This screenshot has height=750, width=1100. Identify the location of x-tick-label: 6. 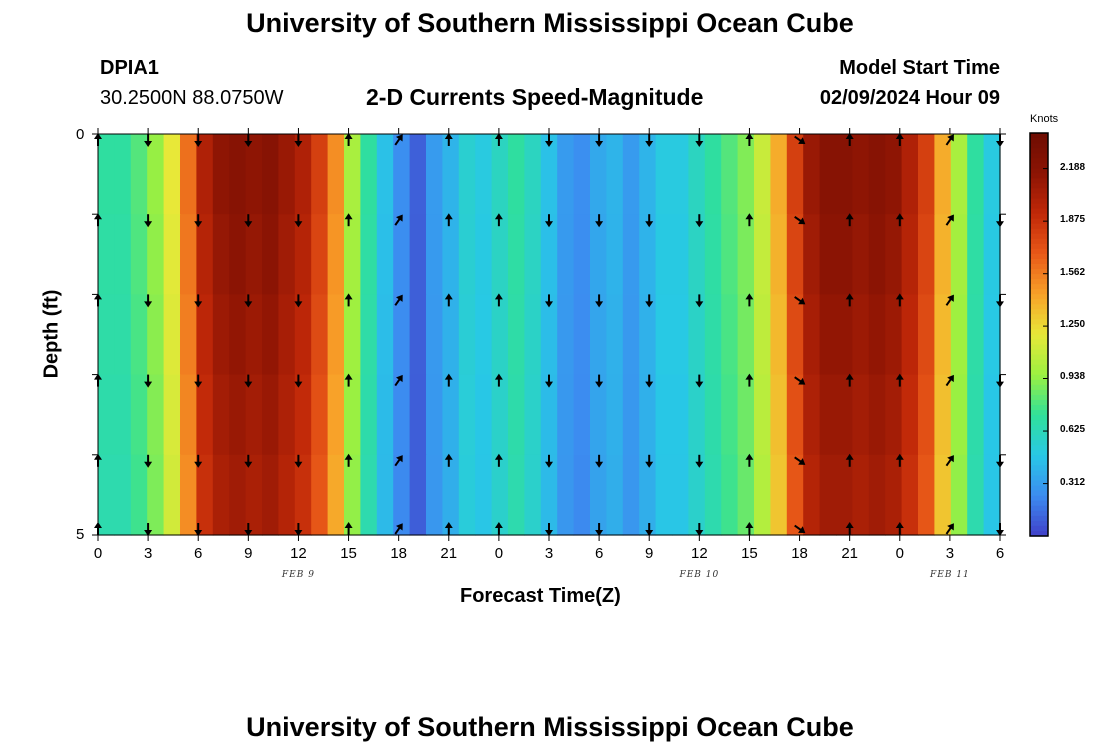
(198, 553).